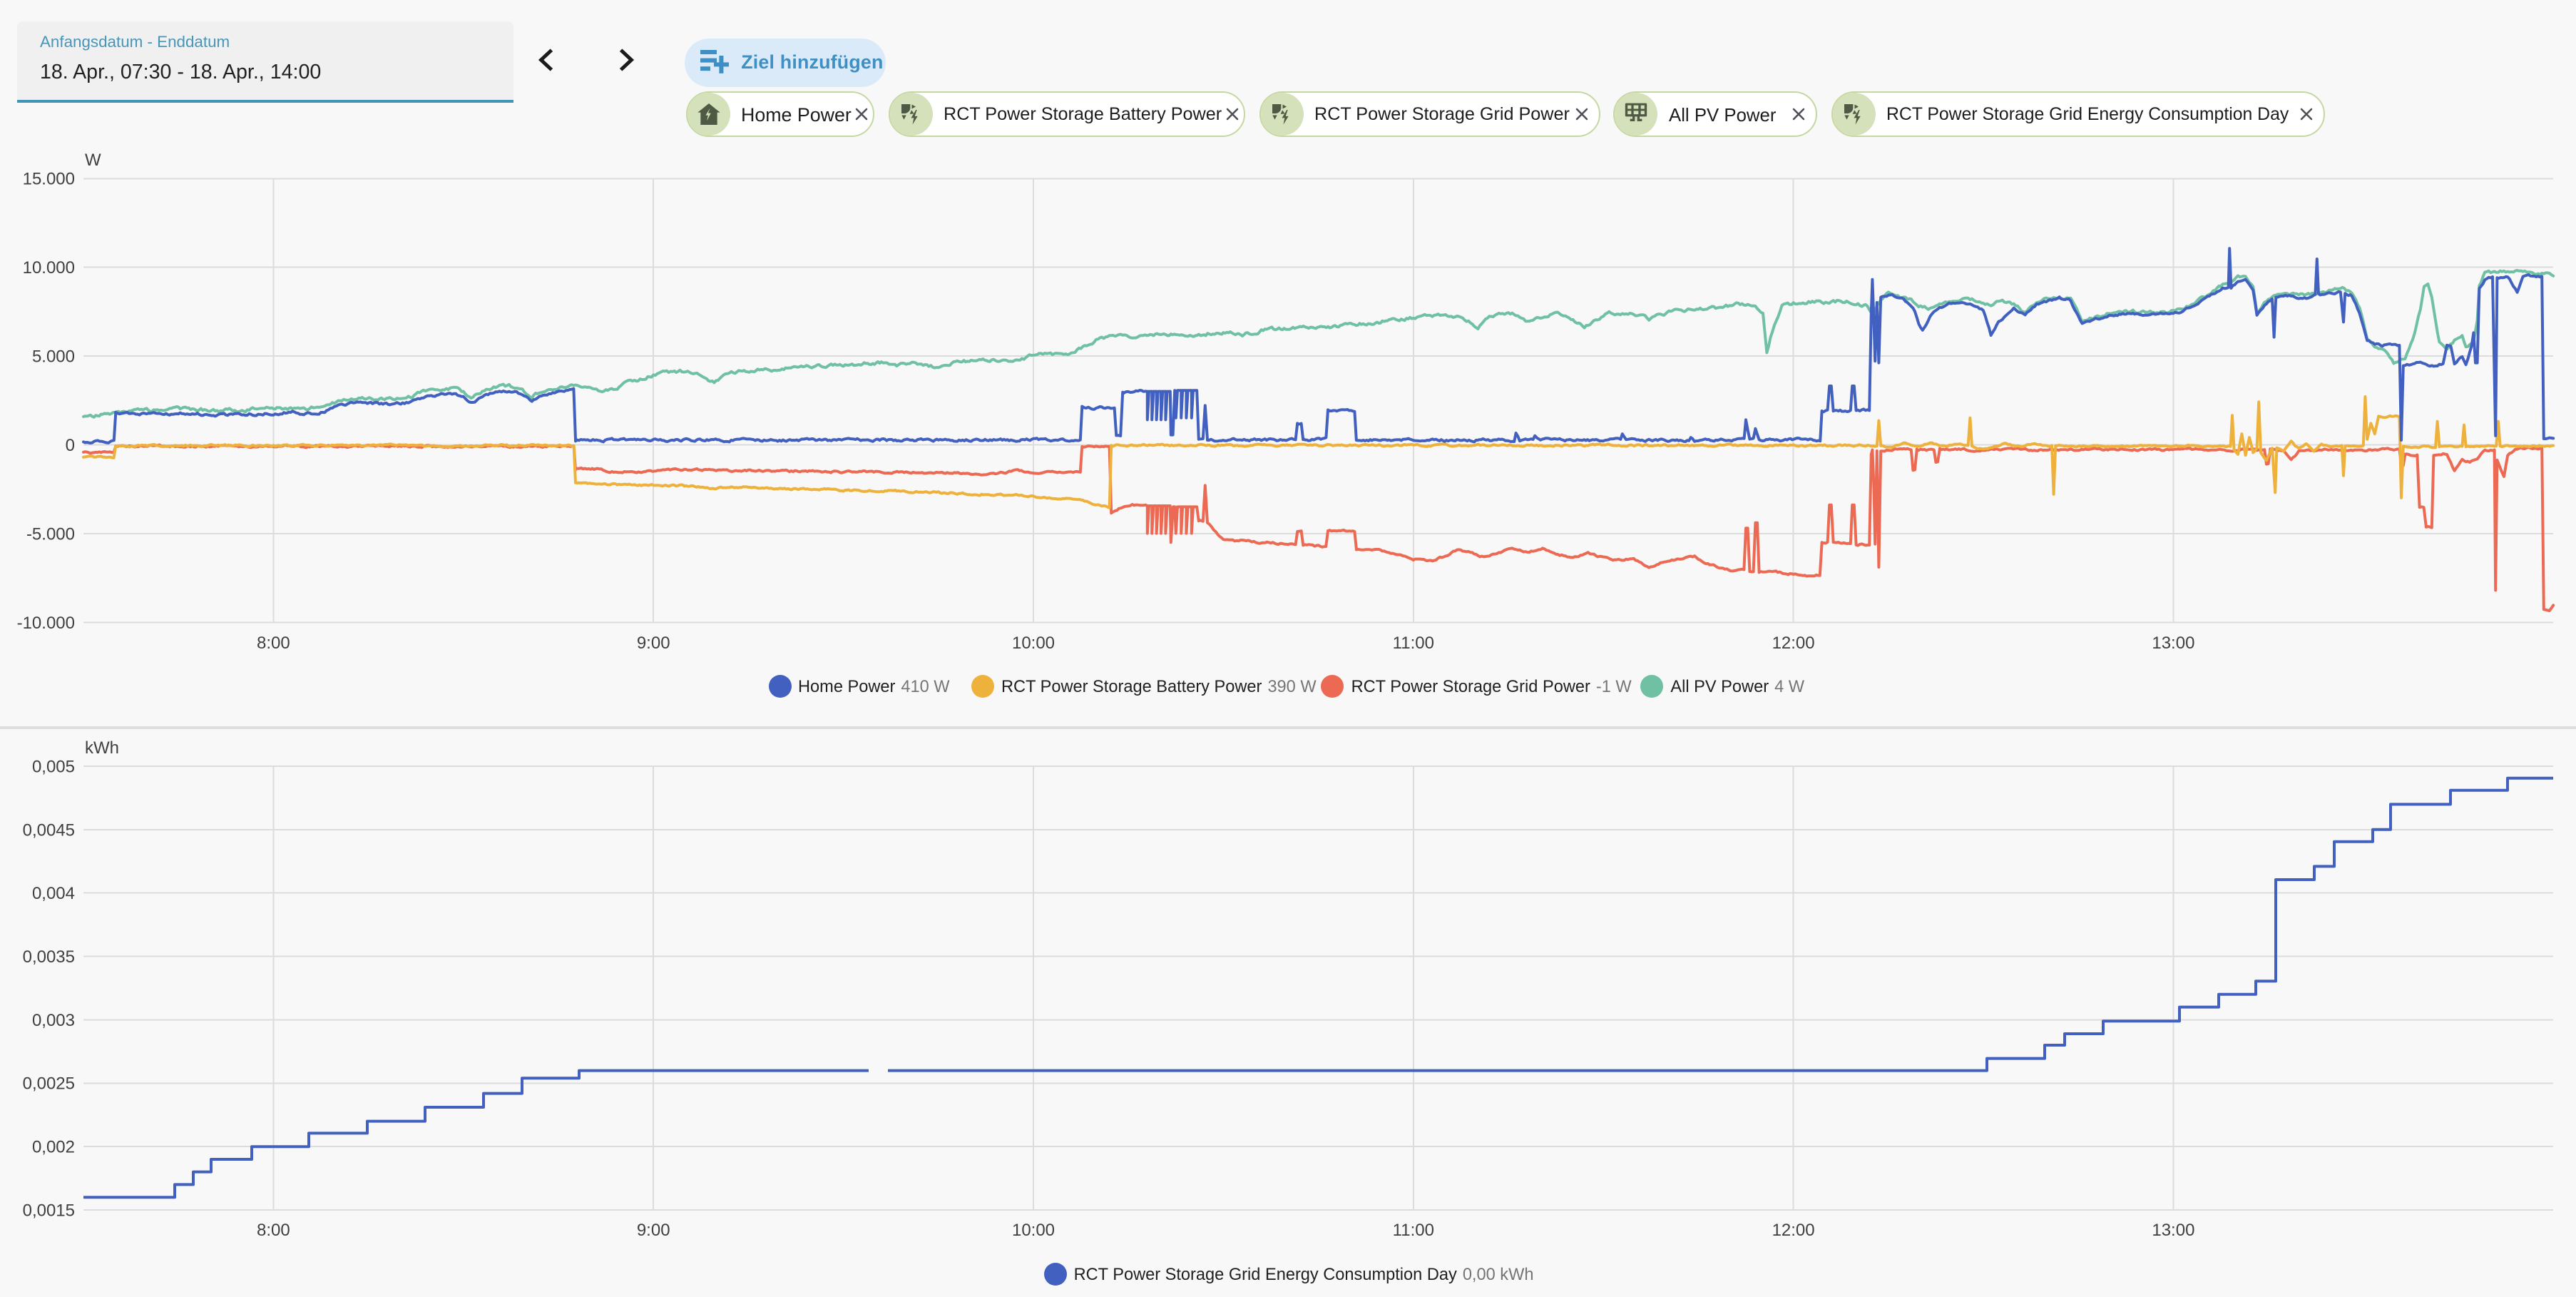  Describe the element at coordinates (49, 1210) in the screenshot. I see `svg-text: 0,0015` at that location.